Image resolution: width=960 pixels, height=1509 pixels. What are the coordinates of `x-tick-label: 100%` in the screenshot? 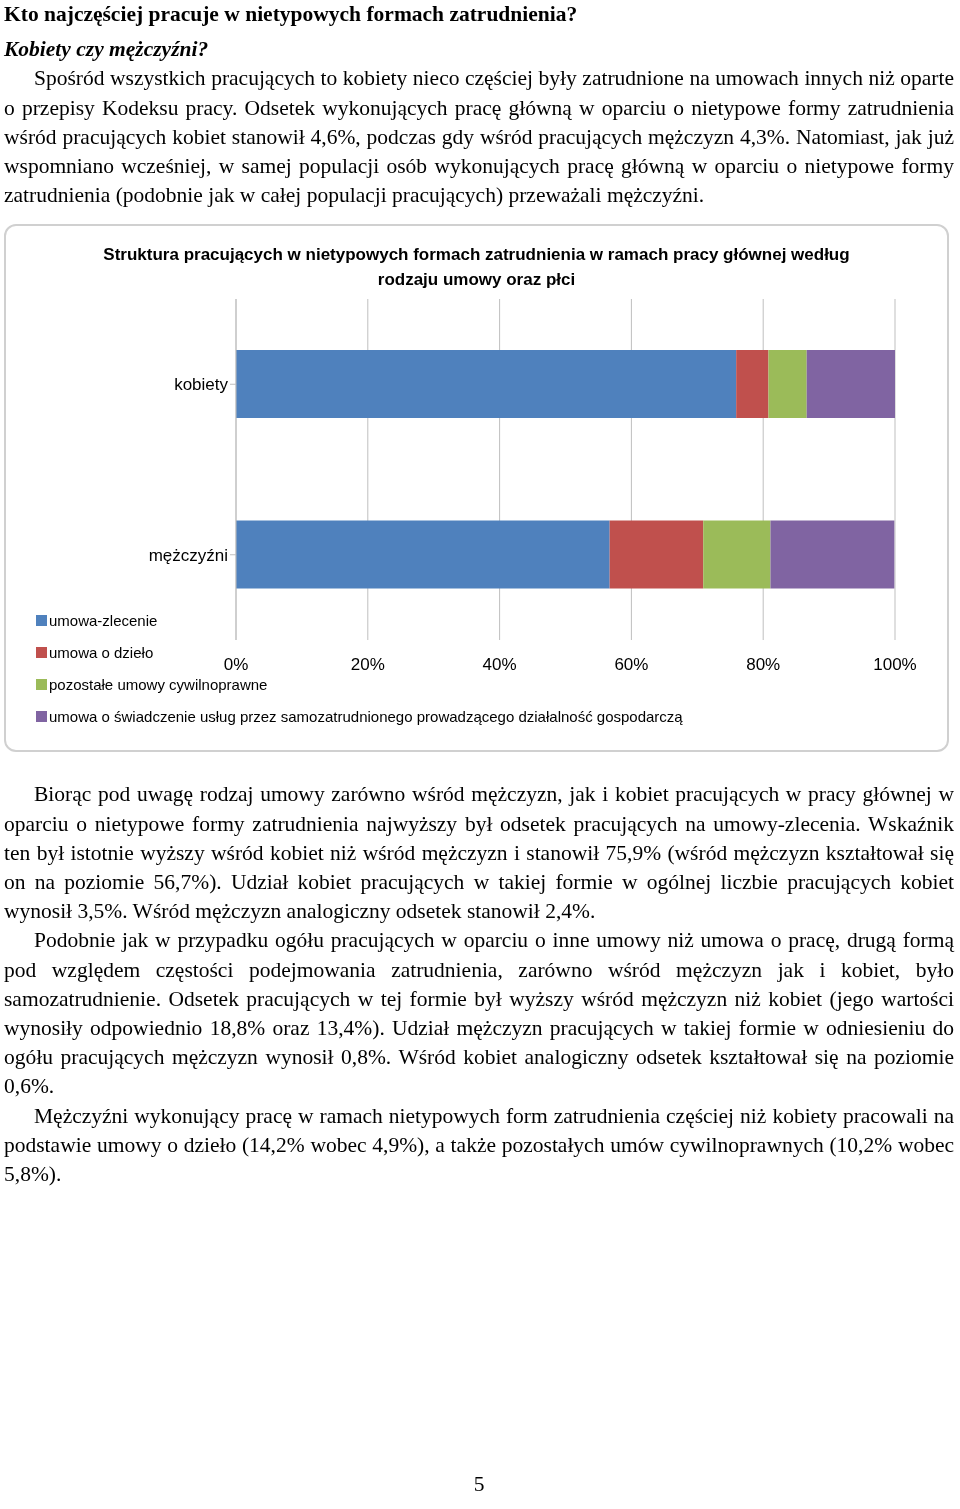 It's located at (895, 665).